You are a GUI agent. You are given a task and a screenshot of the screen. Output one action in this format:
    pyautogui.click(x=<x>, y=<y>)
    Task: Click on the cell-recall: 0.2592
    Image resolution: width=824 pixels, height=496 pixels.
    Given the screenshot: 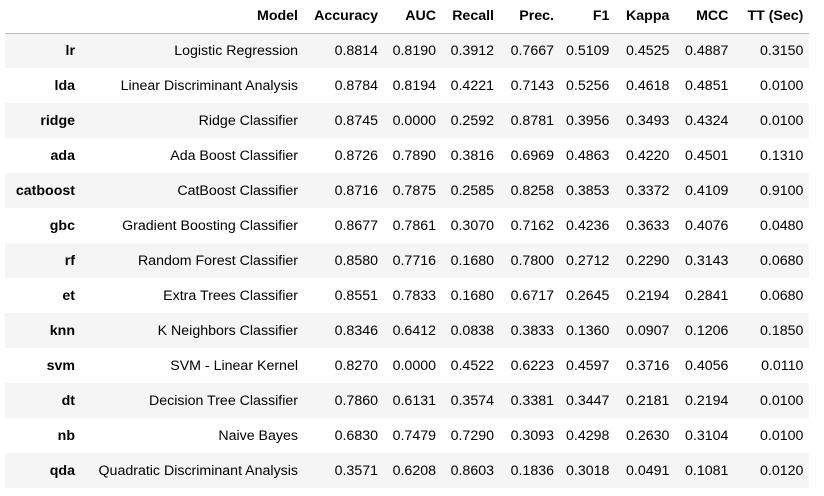 What is the action you would take?
    pyautogui.click(x=471, y=120)
    